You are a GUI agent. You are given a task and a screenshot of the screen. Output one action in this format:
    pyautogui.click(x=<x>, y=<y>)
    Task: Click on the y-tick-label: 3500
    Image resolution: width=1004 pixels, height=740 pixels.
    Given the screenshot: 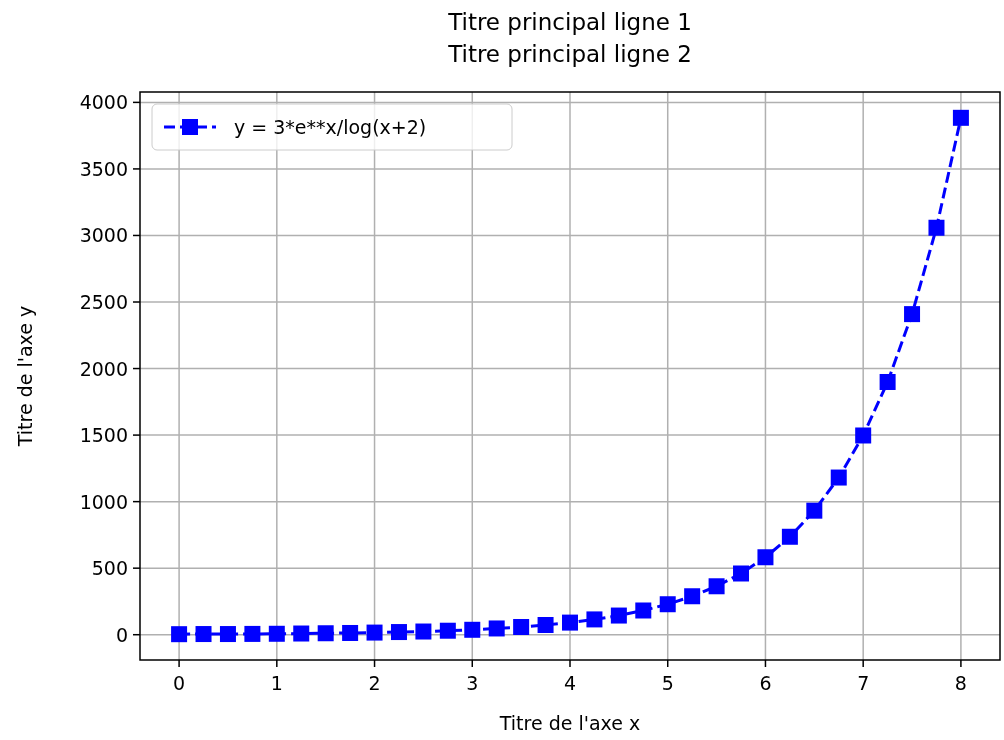 What is the action you would take?
    pyautogui.click(x=103, y=168)
    